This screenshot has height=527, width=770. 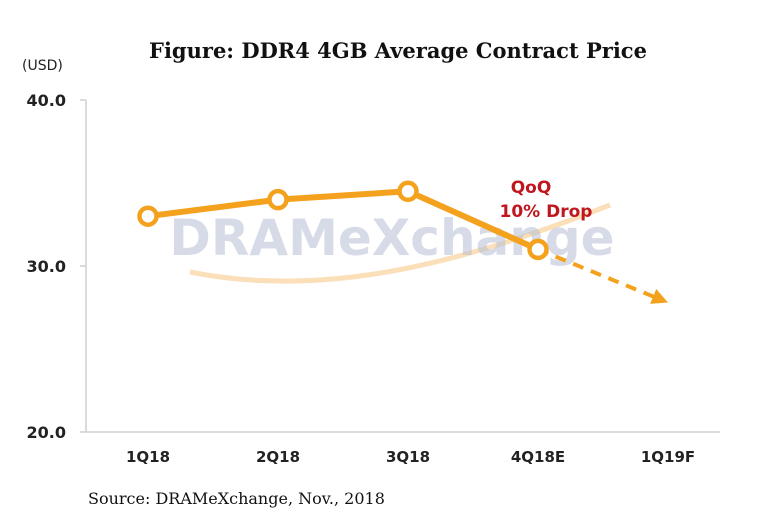 I want to click on x-tick-label: 3Q18, so click(x=408, y=457).